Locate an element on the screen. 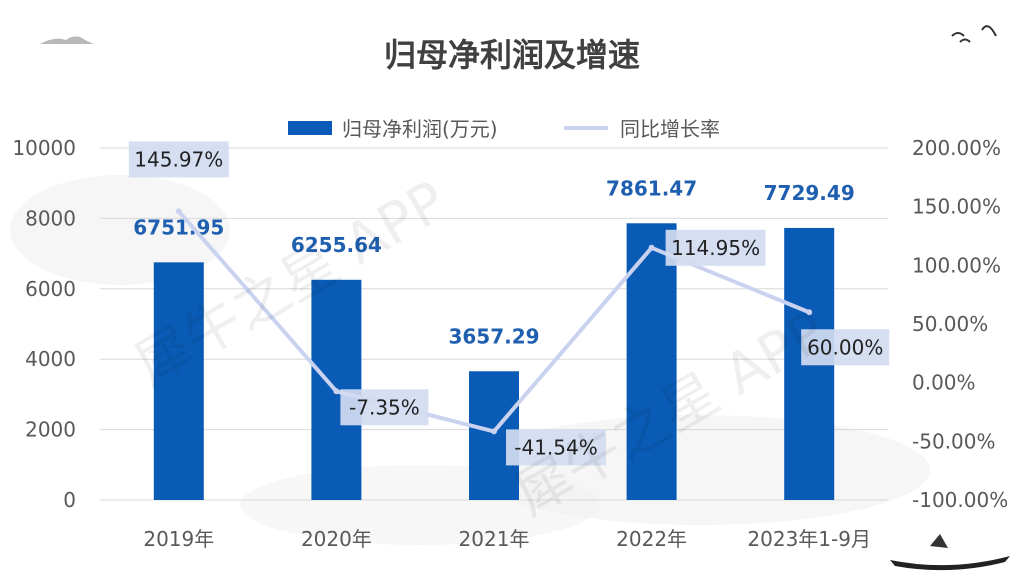  bar is located at coordinates (178, 381).